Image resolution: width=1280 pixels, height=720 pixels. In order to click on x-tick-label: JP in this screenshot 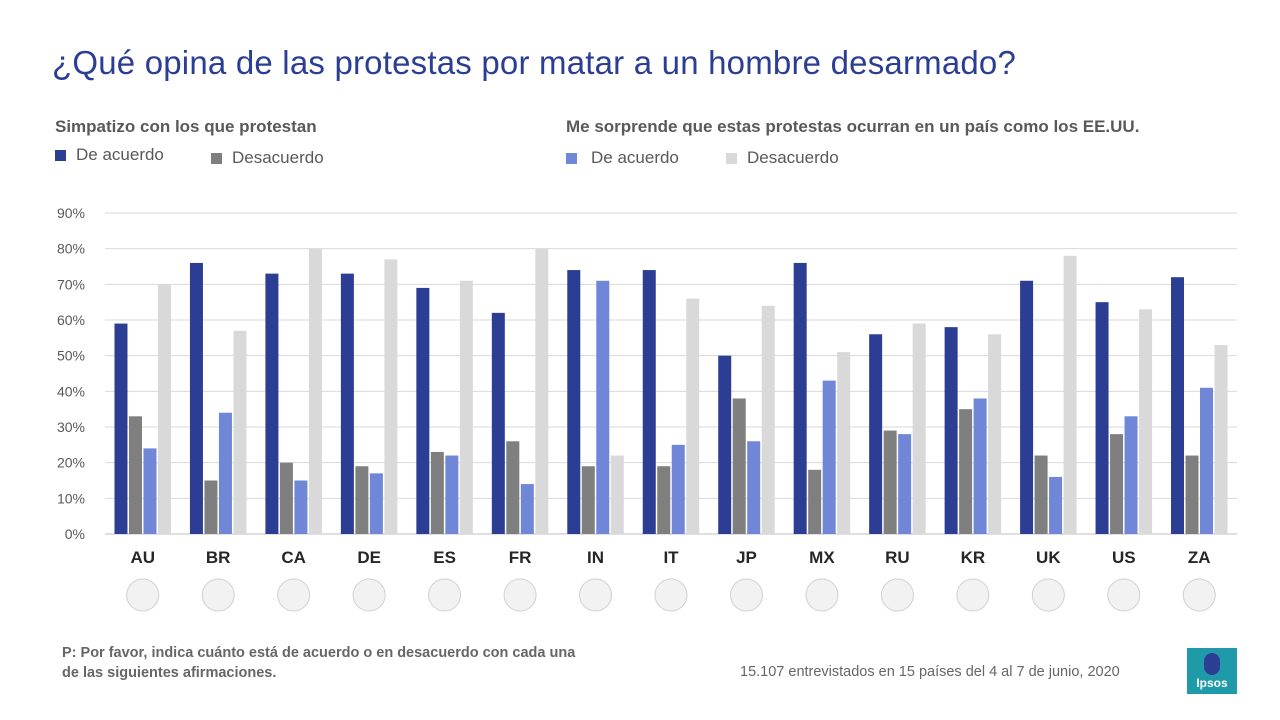, I will do `click(746, 557)`.